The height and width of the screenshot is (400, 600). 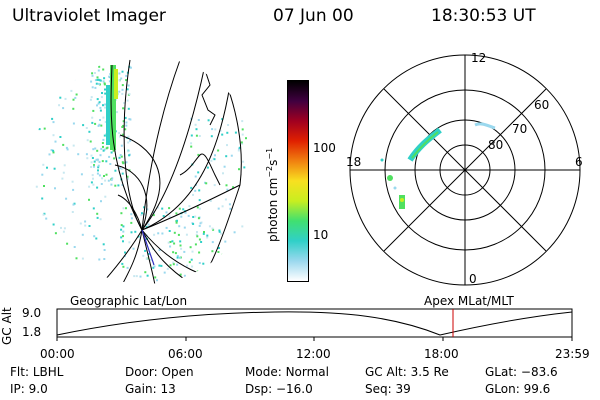 What do you see at coordinates (116, 84) in the screenshot?
I see `emission-band-core` at bounding box center [116, 84].